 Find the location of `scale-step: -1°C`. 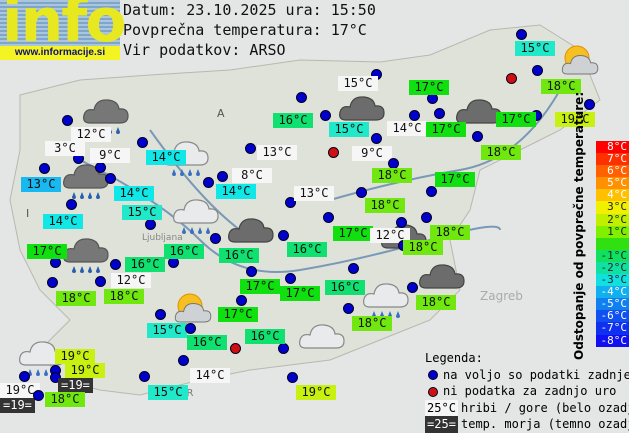

scale-step: -1°C is located at coordinates (612, 255).